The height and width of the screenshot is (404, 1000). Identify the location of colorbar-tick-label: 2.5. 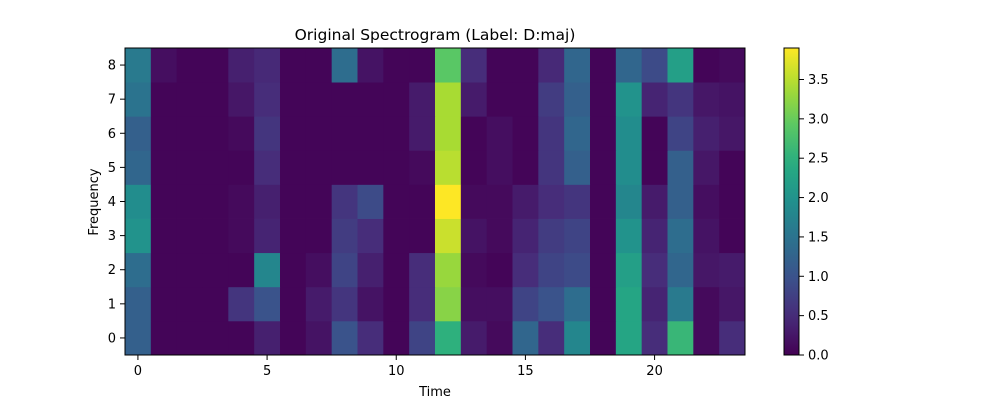
(818, 159).